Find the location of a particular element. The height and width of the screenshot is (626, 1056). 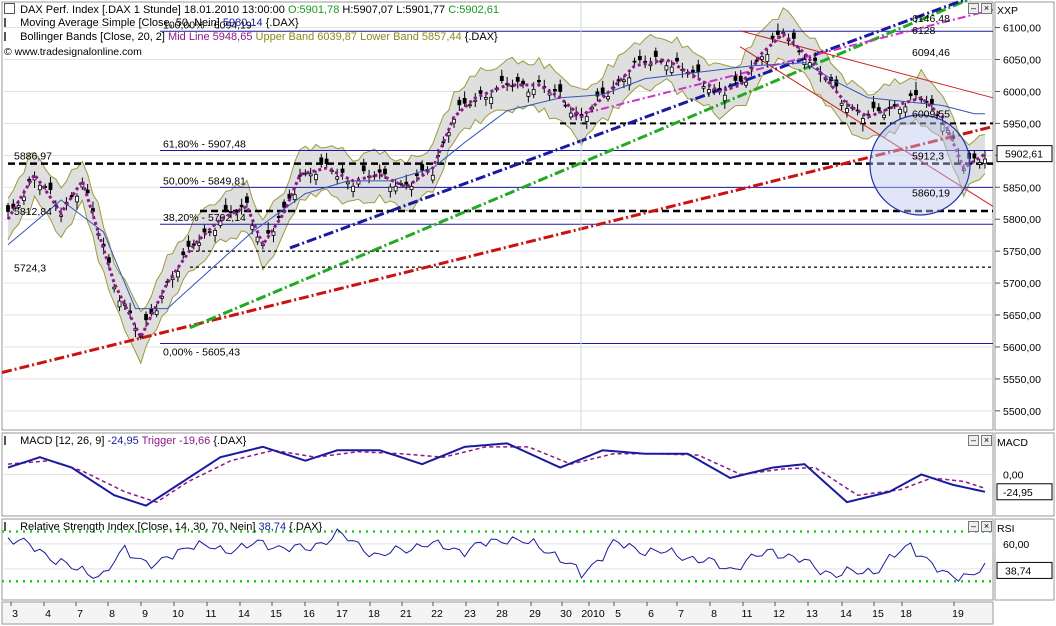

price-tick-label: 5650,00 is located at coordinates (1022, 316).